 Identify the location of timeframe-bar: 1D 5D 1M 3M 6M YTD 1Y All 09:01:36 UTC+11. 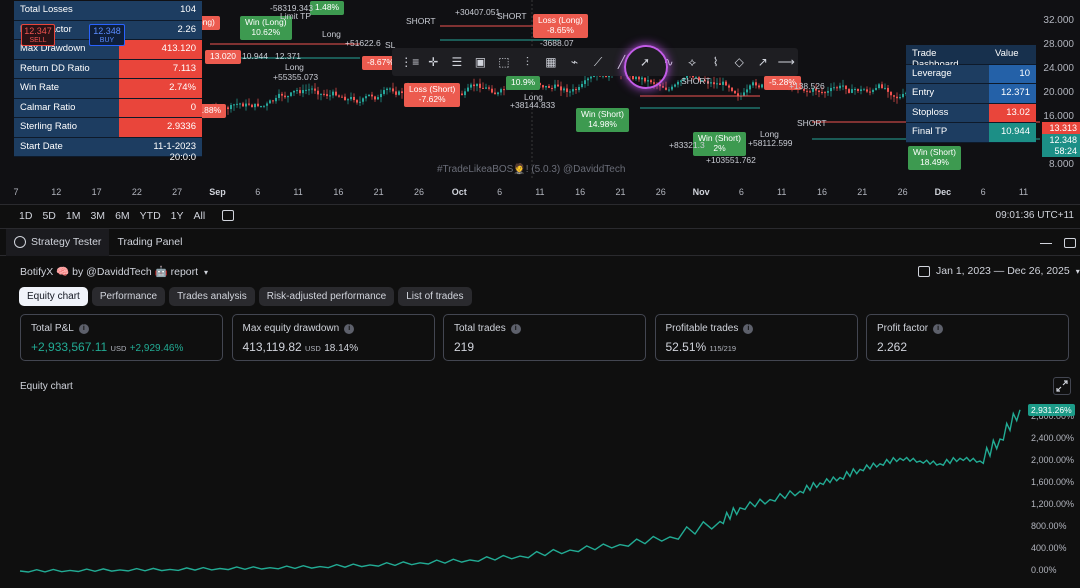
(540, 215).